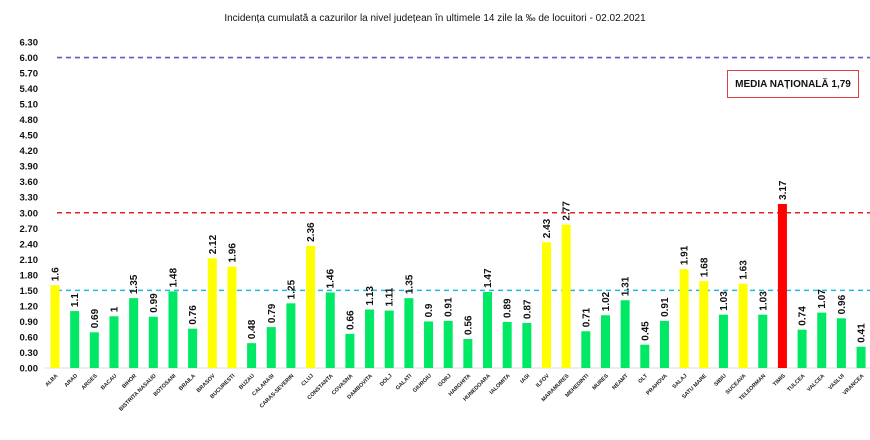 The image size is (870, 440). What do you see at coordinates (842, 304) in the screenshot?
I see `bar-value-label: 0.96` at bounding box center [842, 304].